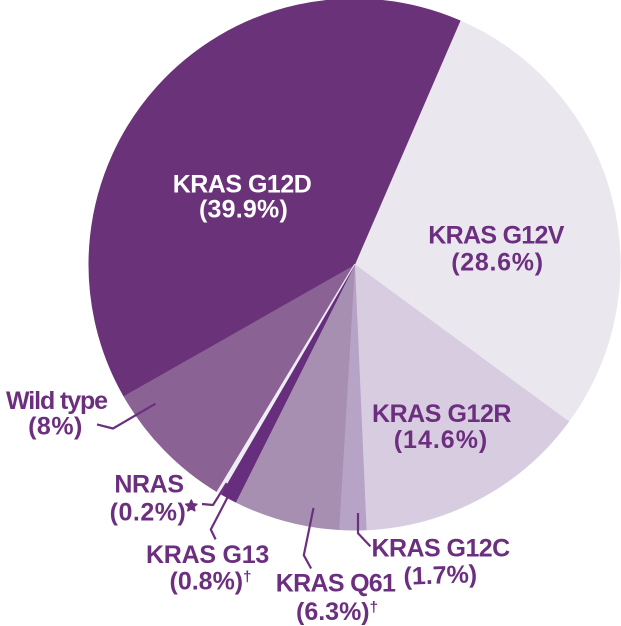  What do you see at coordinates (57, 401) in the screenshot?
I see `svg-text: Wild type` at bounding box center [57, 401].